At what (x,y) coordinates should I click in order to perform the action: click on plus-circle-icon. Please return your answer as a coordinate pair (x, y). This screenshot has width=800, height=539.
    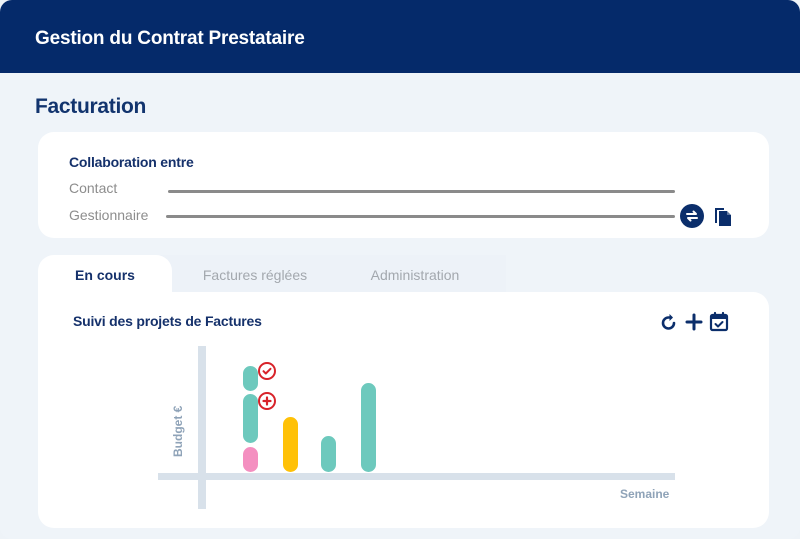
    Looking at the image, I should click on (267, 401).